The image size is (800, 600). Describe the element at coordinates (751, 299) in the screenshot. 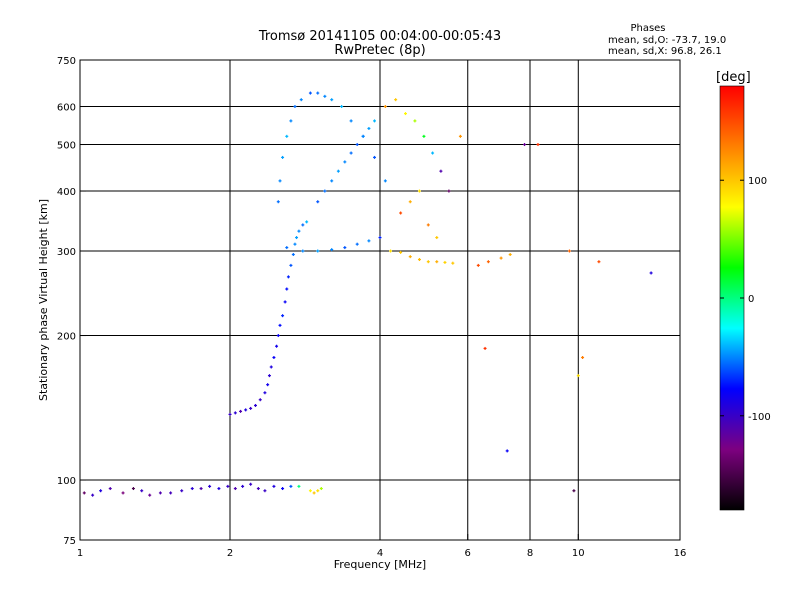

I see `colorbar-tick-label: 0` at that location.